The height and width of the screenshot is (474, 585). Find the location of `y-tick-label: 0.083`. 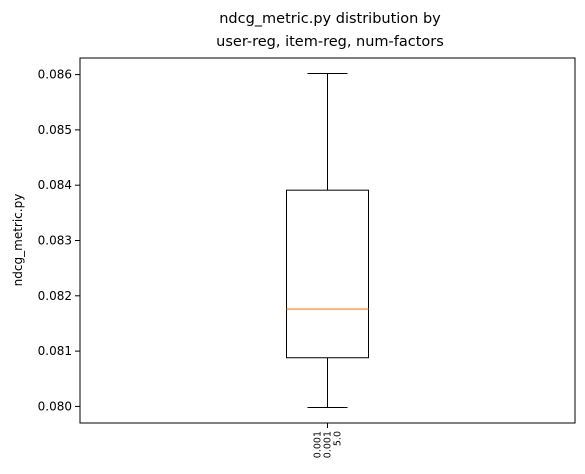

y-tick-label: 0.083 is located at coordinates (55, 241).